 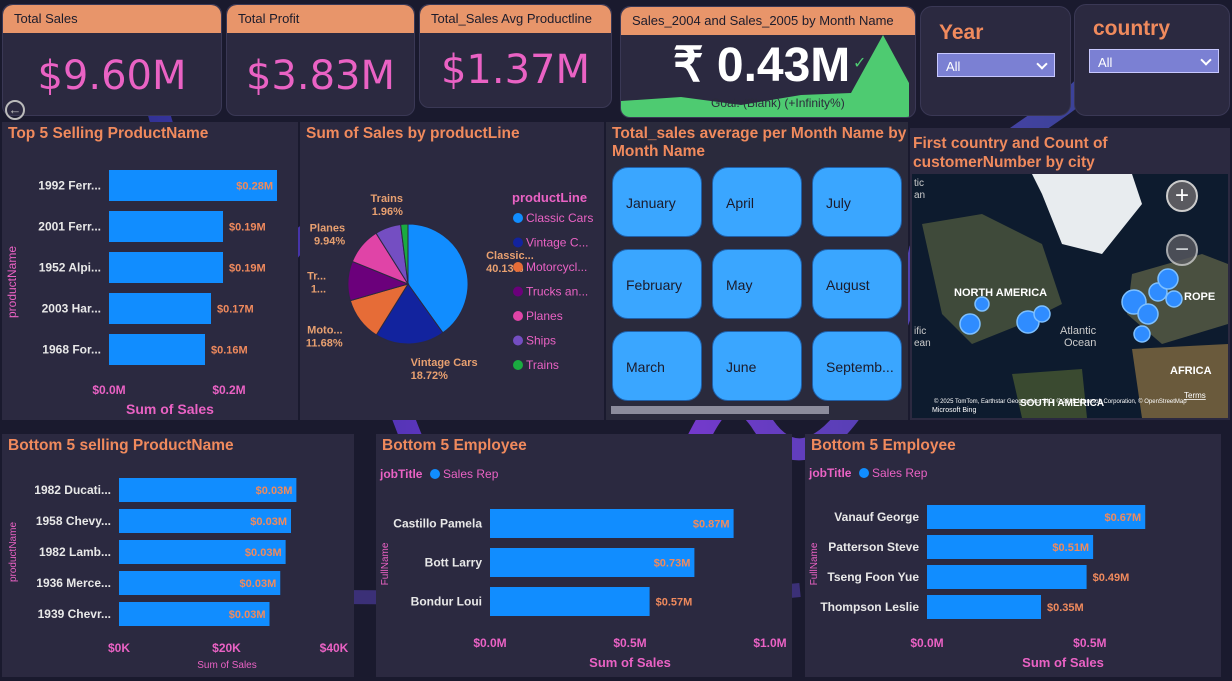 I want to click on data-label: $0.57M, so click(x=674, y=603).